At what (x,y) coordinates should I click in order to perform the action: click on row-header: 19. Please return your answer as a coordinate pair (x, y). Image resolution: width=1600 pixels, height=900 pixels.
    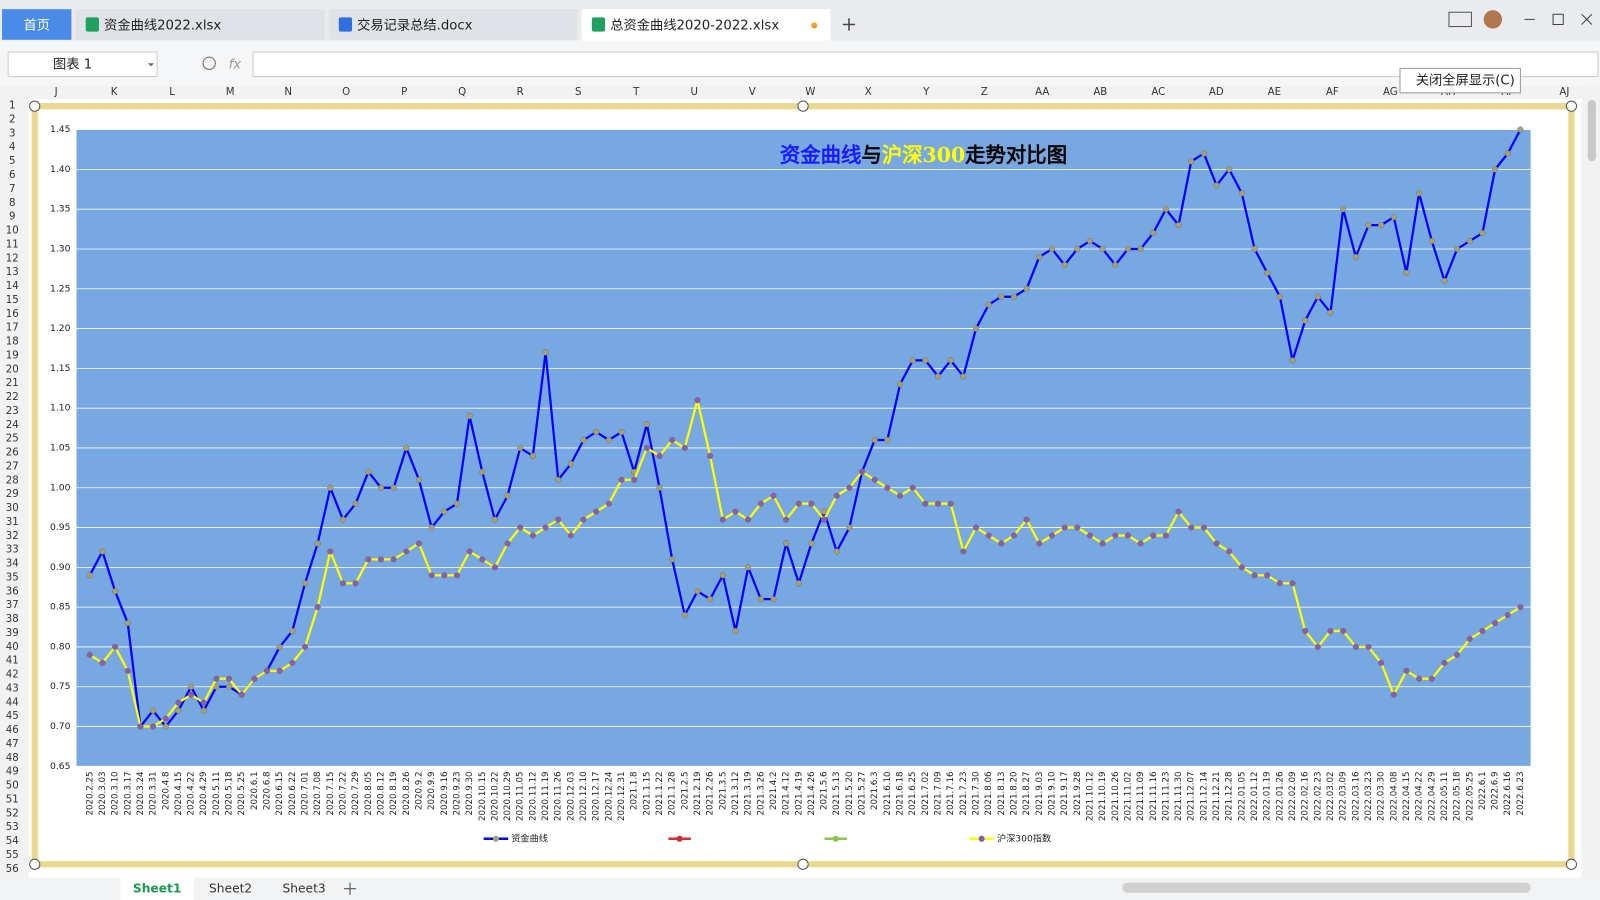
    Looking at the image, I should click on (12, 355).